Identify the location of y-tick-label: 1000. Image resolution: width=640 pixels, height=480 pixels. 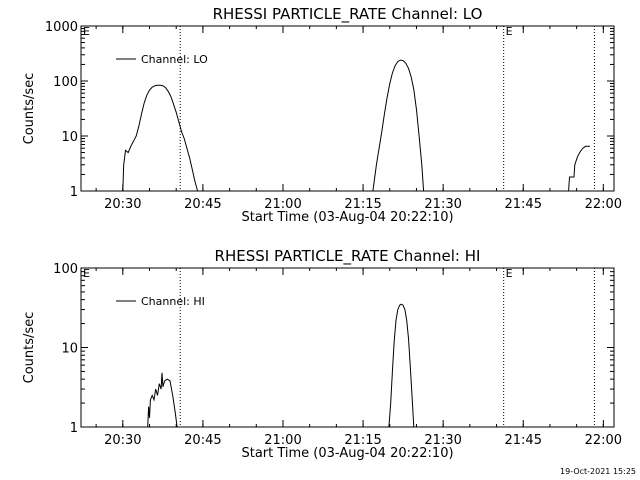
(61, 27).